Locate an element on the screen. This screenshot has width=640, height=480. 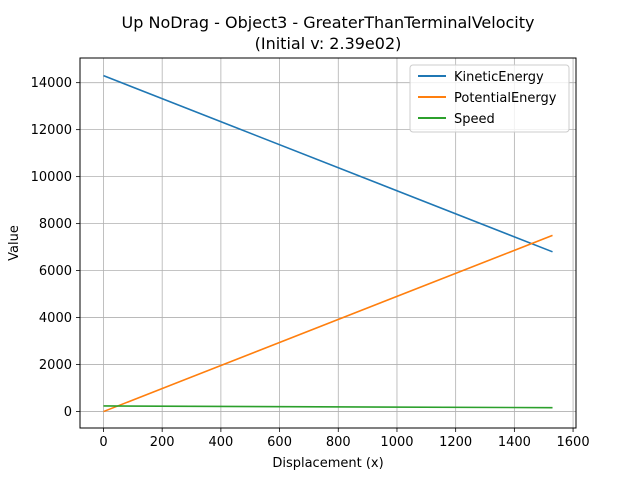
y-tick-label: 12000 is located at coordinates (51, 130).